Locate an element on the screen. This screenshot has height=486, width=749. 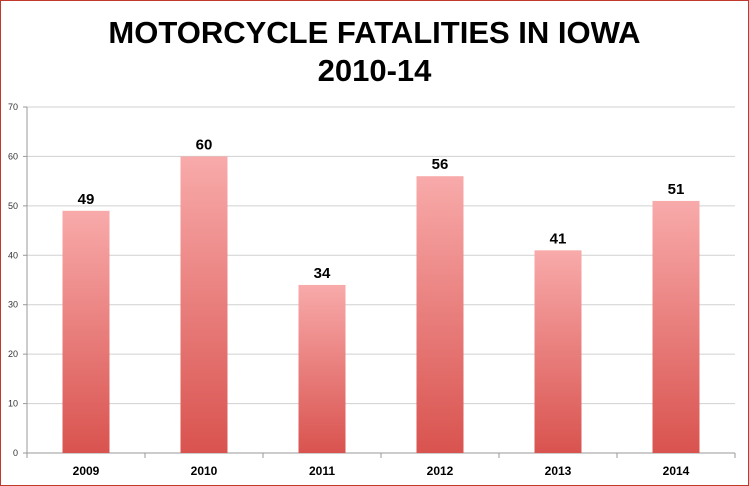
bar-2012 is located at coordinates (440, 314).